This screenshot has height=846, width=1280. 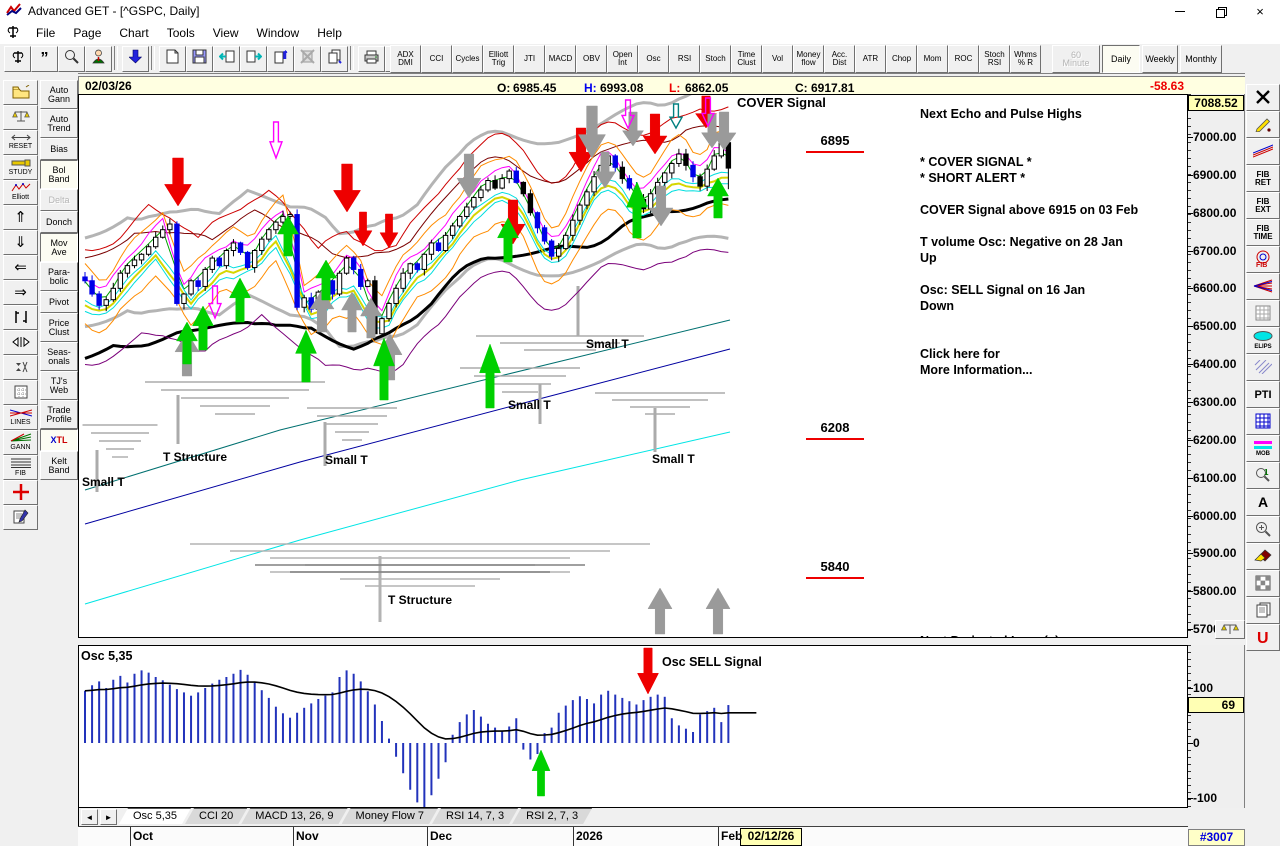 I want to click on study-pivot-button: Pivot, so click(x=59, y=302).